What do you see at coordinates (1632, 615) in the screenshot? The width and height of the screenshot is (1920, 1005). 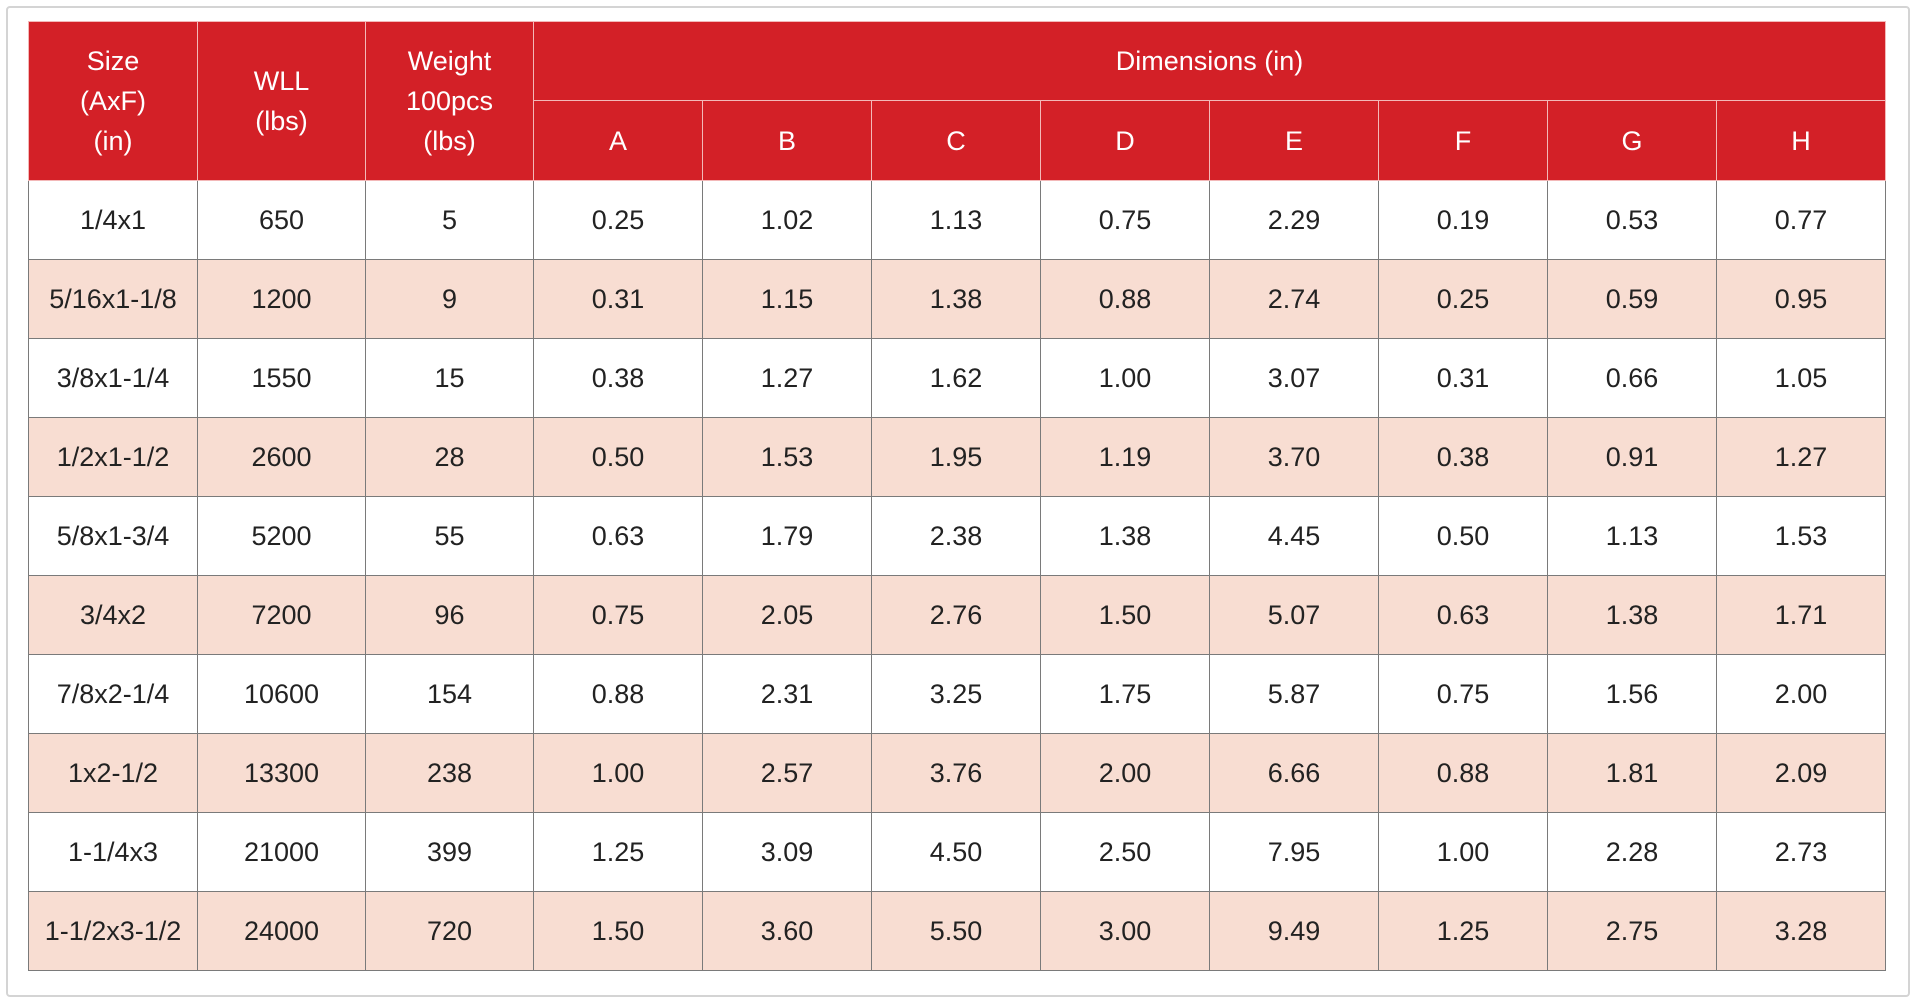 I see `cell-dim-g: 1.38` at bounding box center [1632, 615].